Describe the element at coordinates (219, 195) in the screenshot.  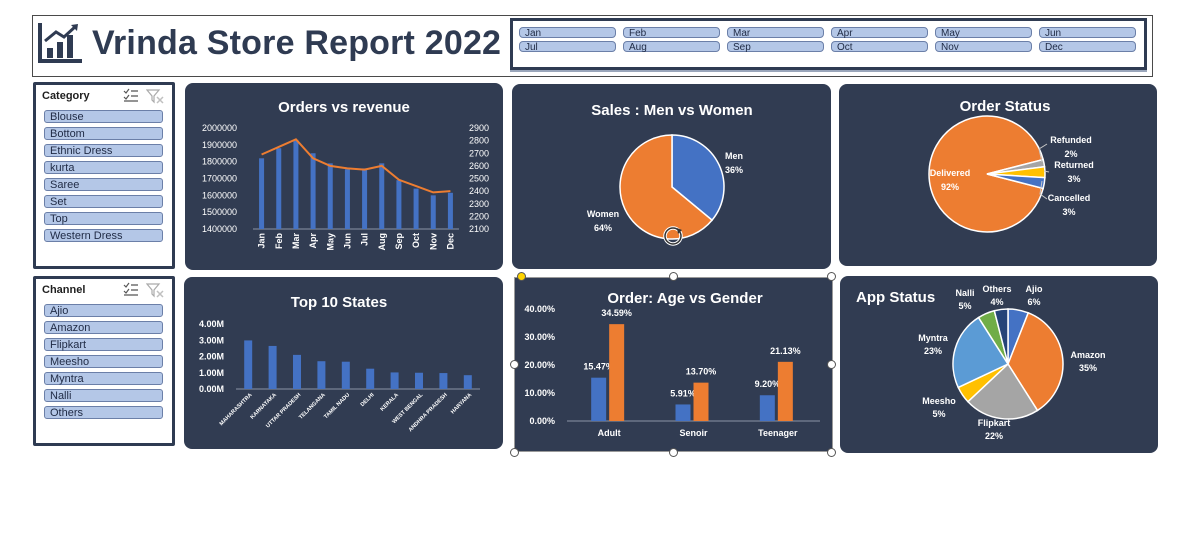
I see `y-left-tick-label: 1600000` at that location.